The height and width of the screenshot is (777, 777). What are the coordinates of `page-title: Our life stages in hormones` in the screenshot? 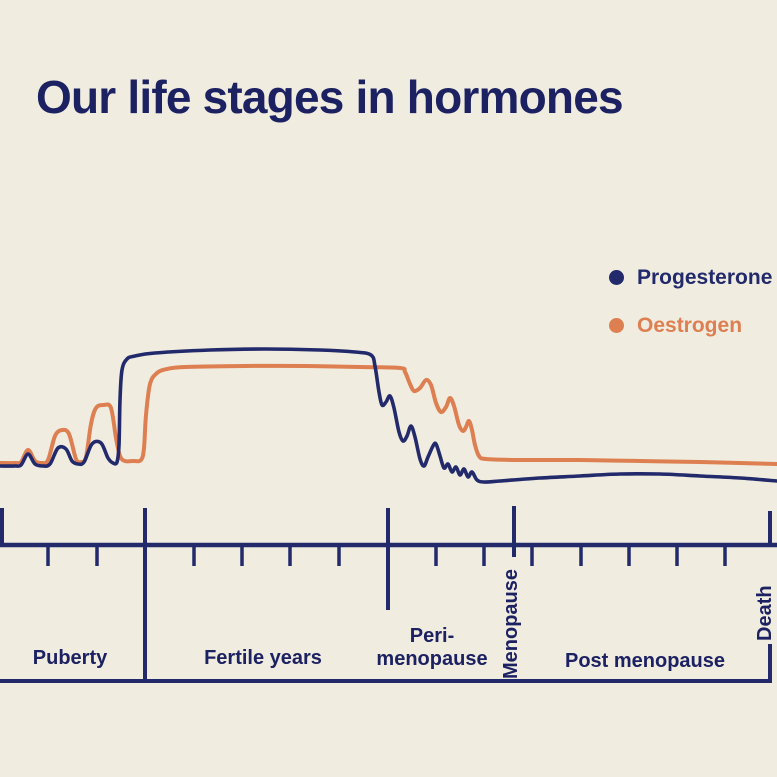 It's located at (330, 97).